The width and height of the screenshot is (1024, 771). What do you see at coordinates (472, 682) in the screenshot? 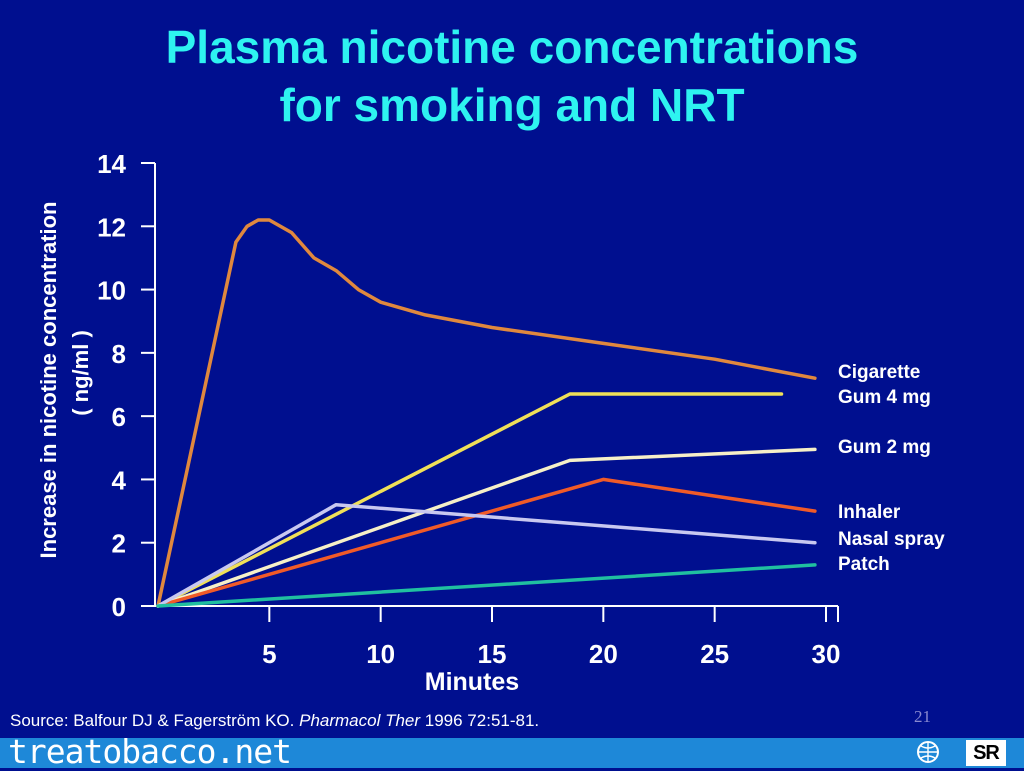
I see `x-axis-title: Minutes` at bounding box center [472, 682].